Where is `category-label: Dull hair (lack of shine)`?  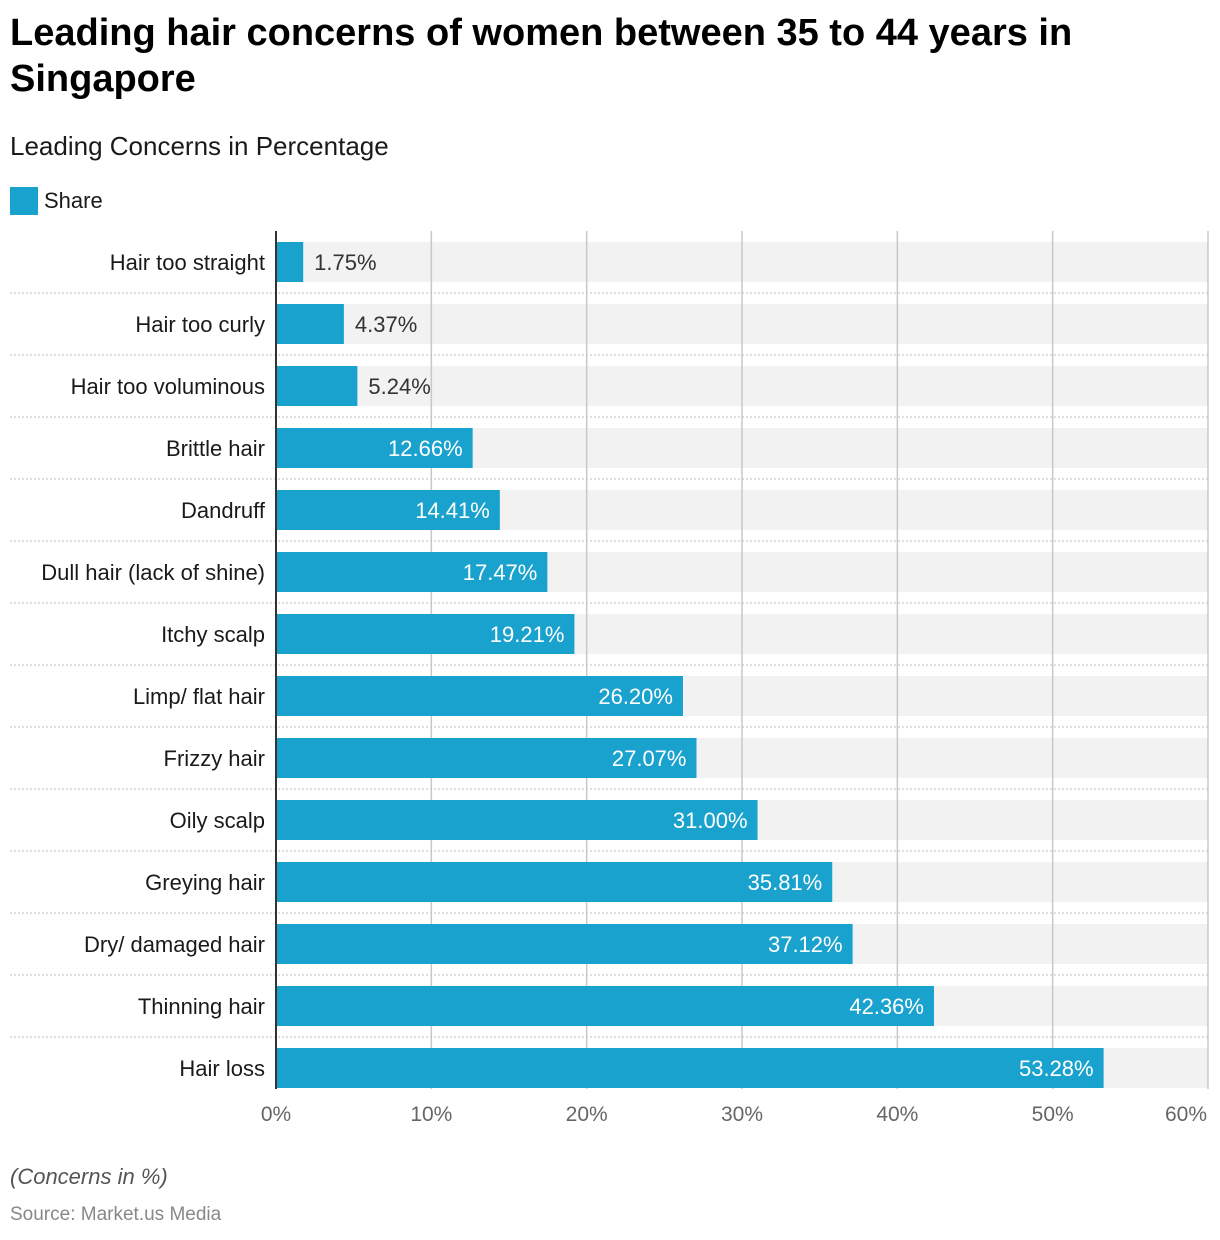 category-label: Dull hair (lack of shine) is located at coordinates (153, 572).